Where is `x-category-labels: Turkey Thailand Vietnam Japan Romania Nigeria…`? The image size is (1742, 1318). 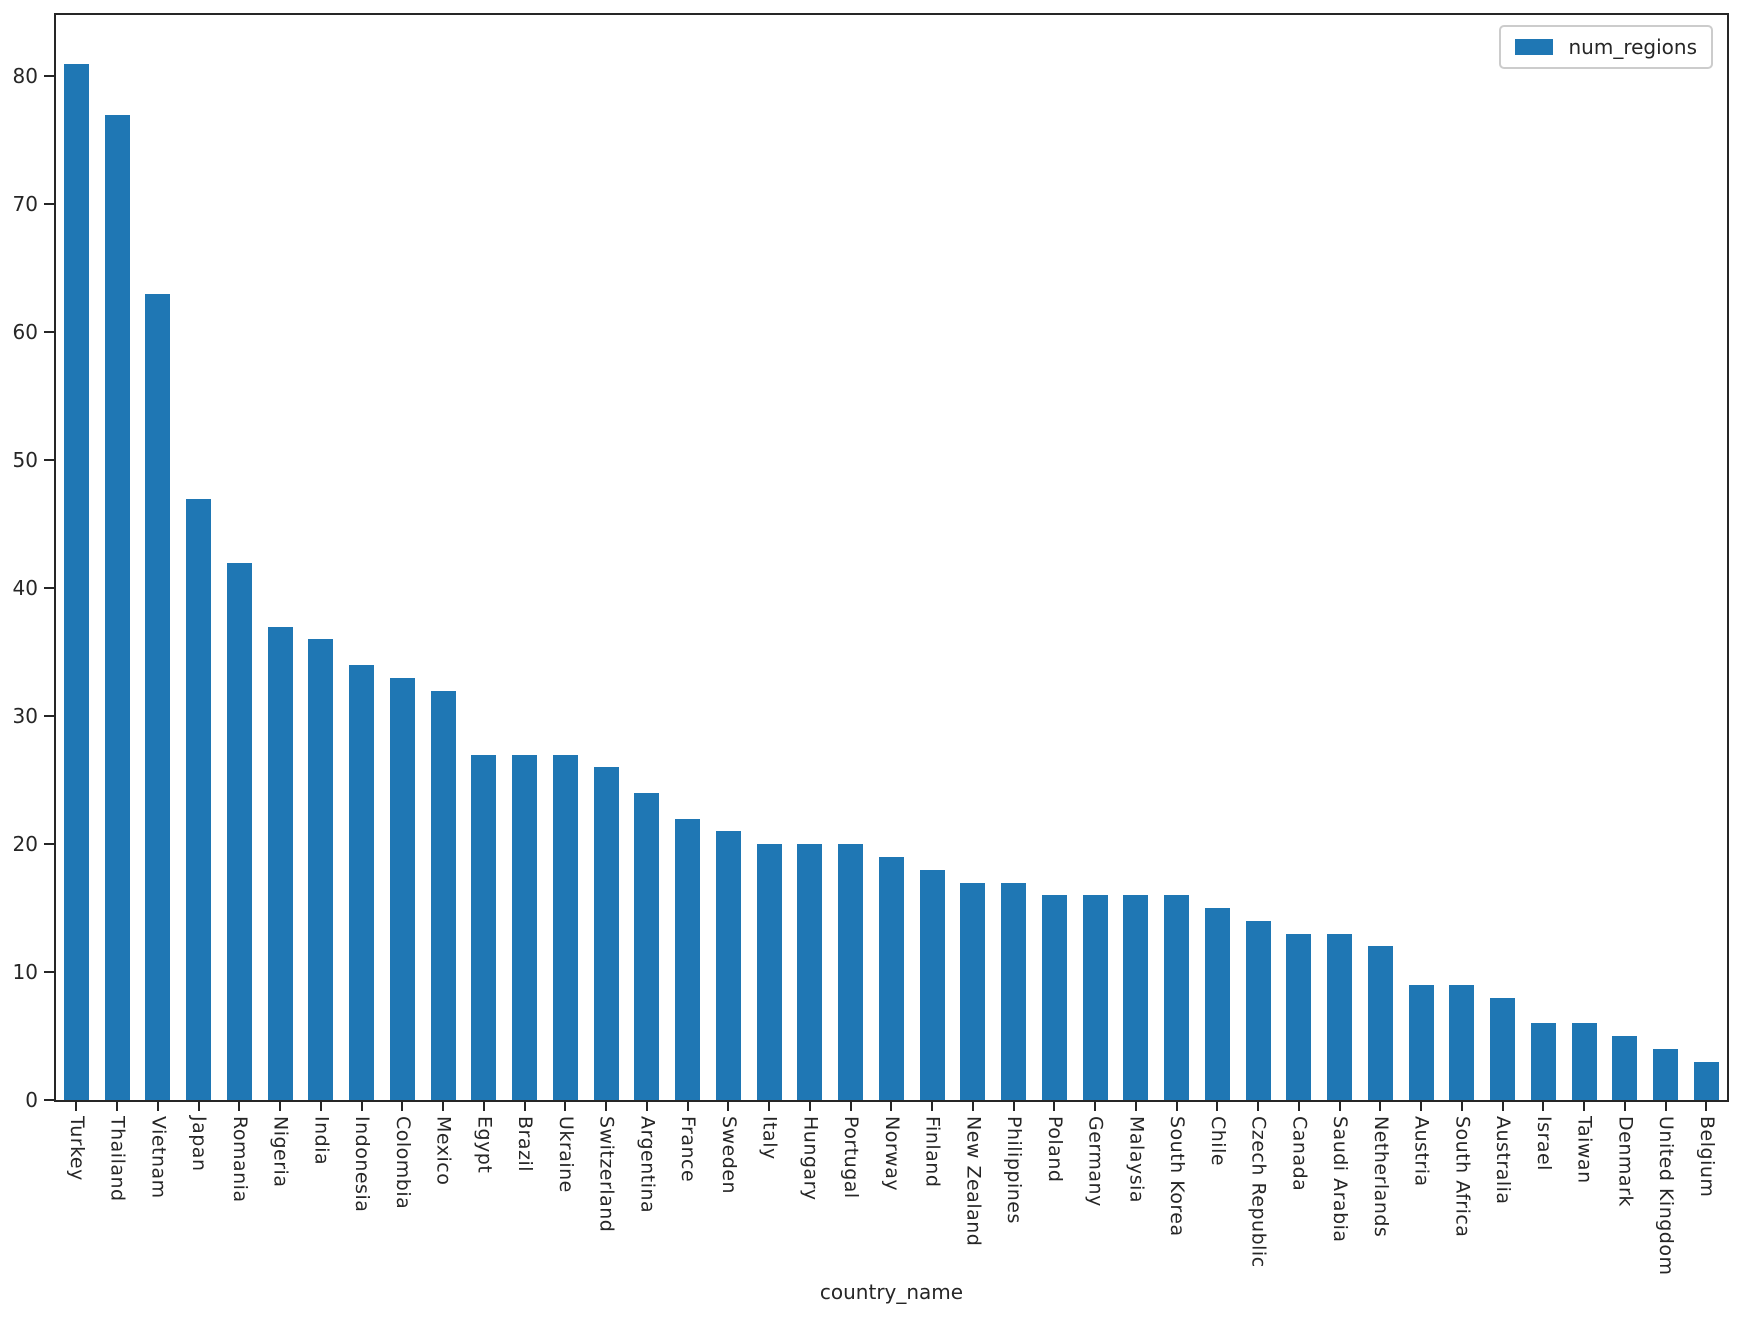 x-category-labels: Turkey Thailand Vietnam Japan Romania Nigeria… is located at coordinates (891, 1196).